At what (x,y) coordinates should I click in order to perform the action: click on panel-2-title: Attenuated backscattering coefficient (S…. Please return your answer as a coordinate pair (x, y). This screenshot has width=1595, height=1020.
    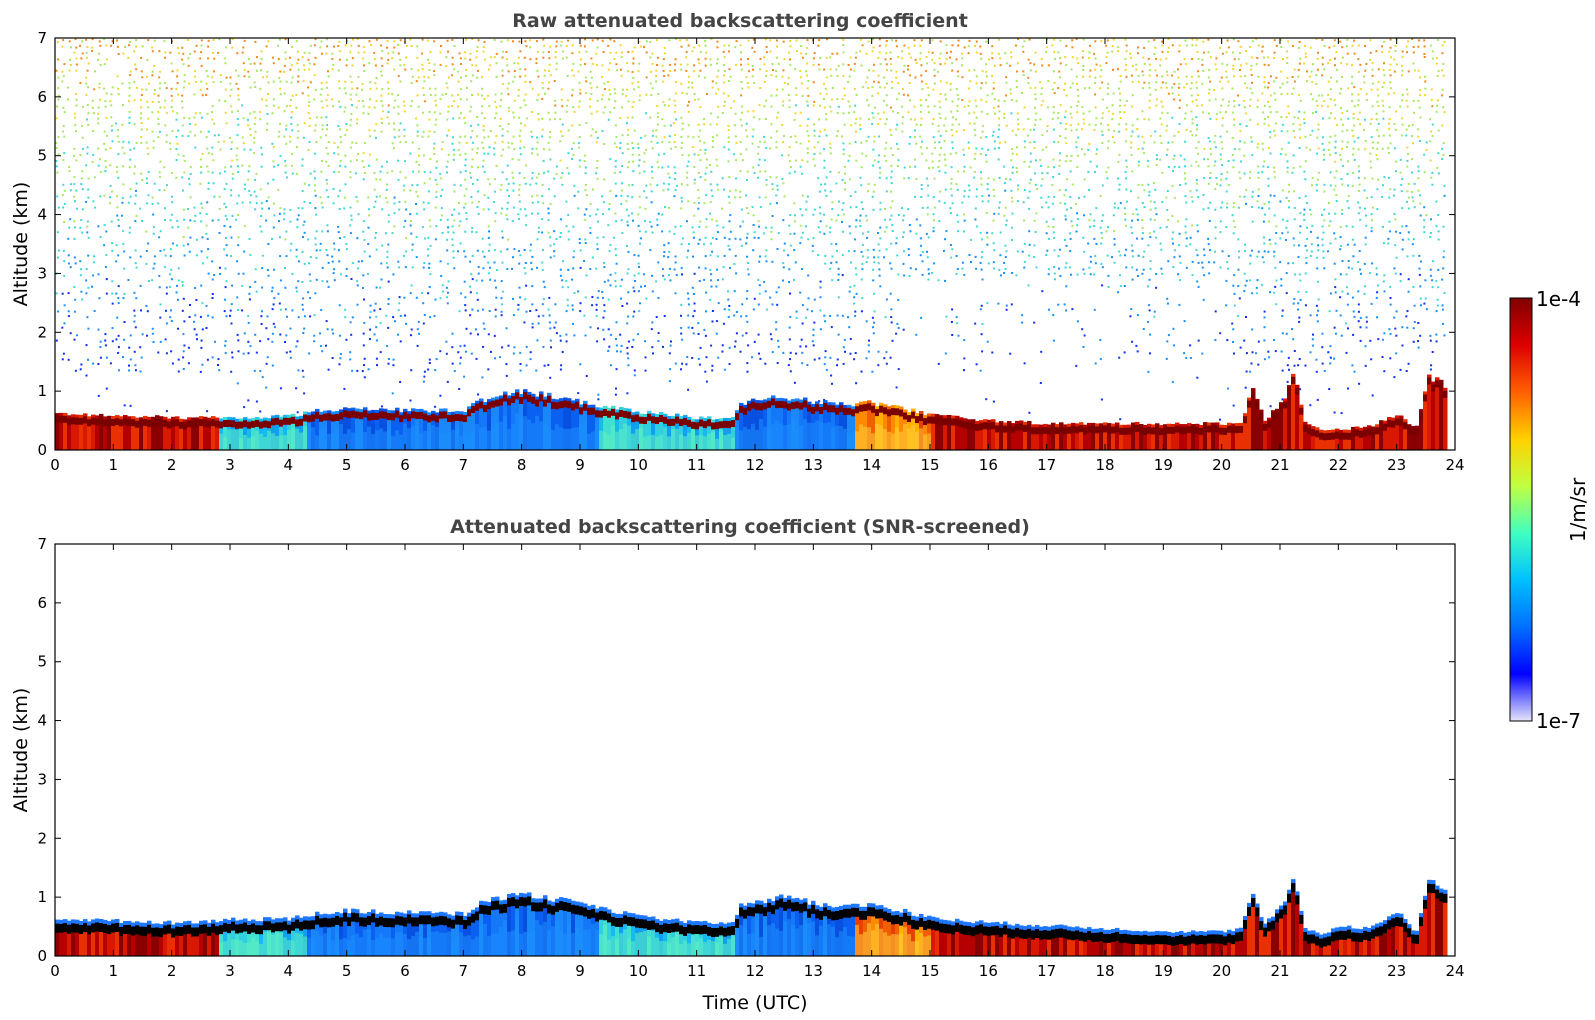
    Looking at the image, I should click on (740, 527).